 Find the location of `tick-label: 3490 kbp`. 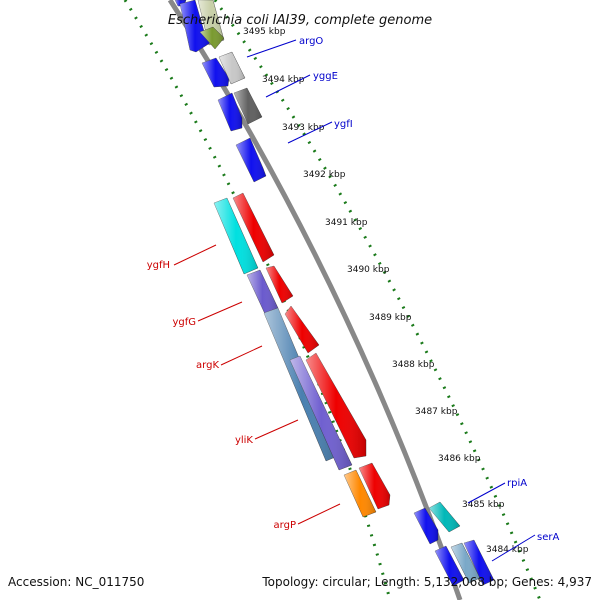

tick-label: 3490 kbp is located at coordinates (368, 270).